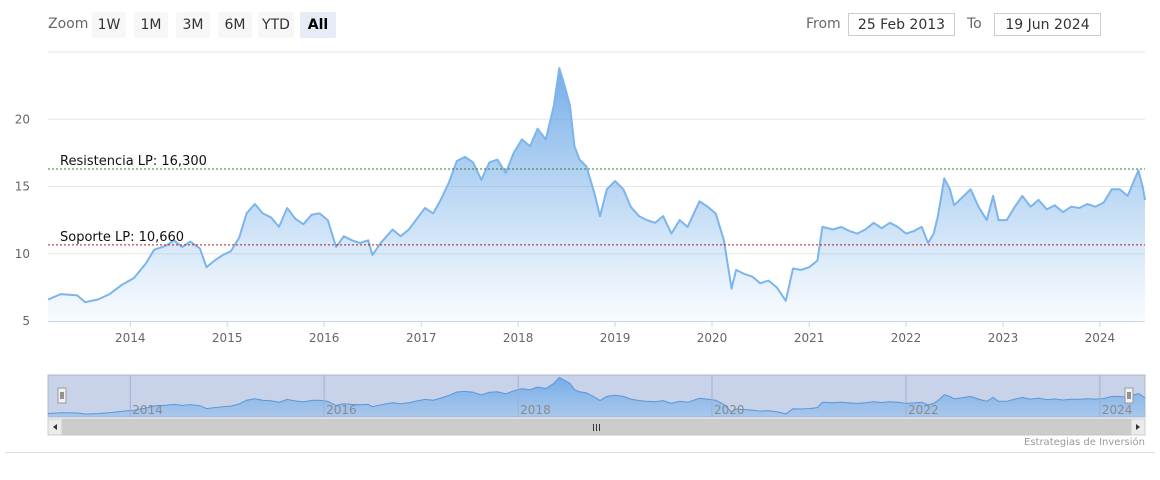 The image size is (1160, 480). What do you see at coordinates (109, 25) in the screenshot?
I see `zoom-button-1w: 1W` at bounding box center [109, 25].